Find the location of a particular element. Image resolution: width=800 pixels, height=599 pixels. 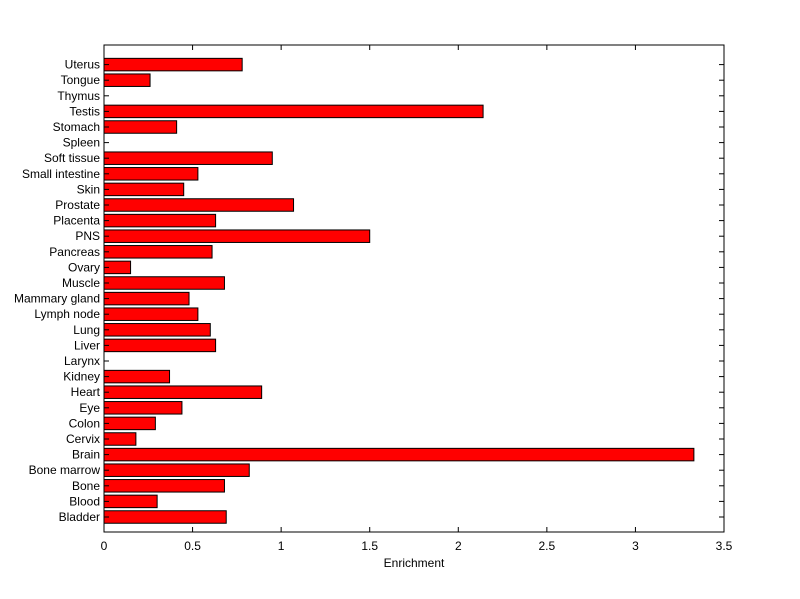

y-tick-label-stomach: Stomach is located at coordinates (76, 127).